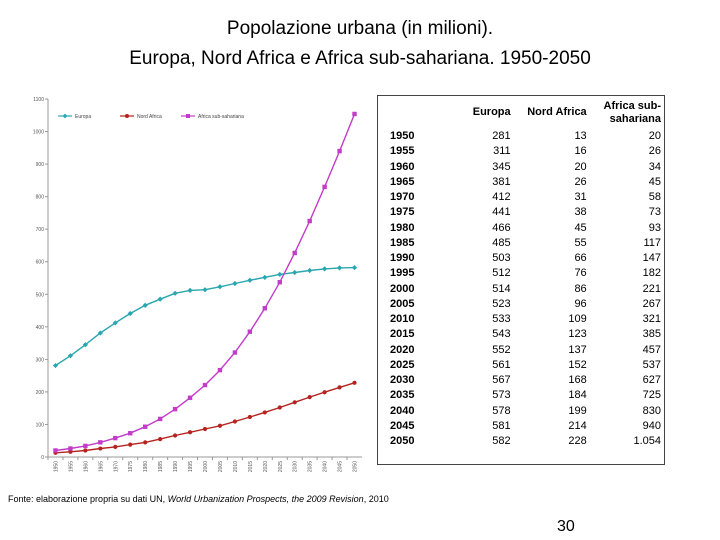 This screenshot has height=540, width=720. I want to click on table-cell-value: 940, so click(651, 425).